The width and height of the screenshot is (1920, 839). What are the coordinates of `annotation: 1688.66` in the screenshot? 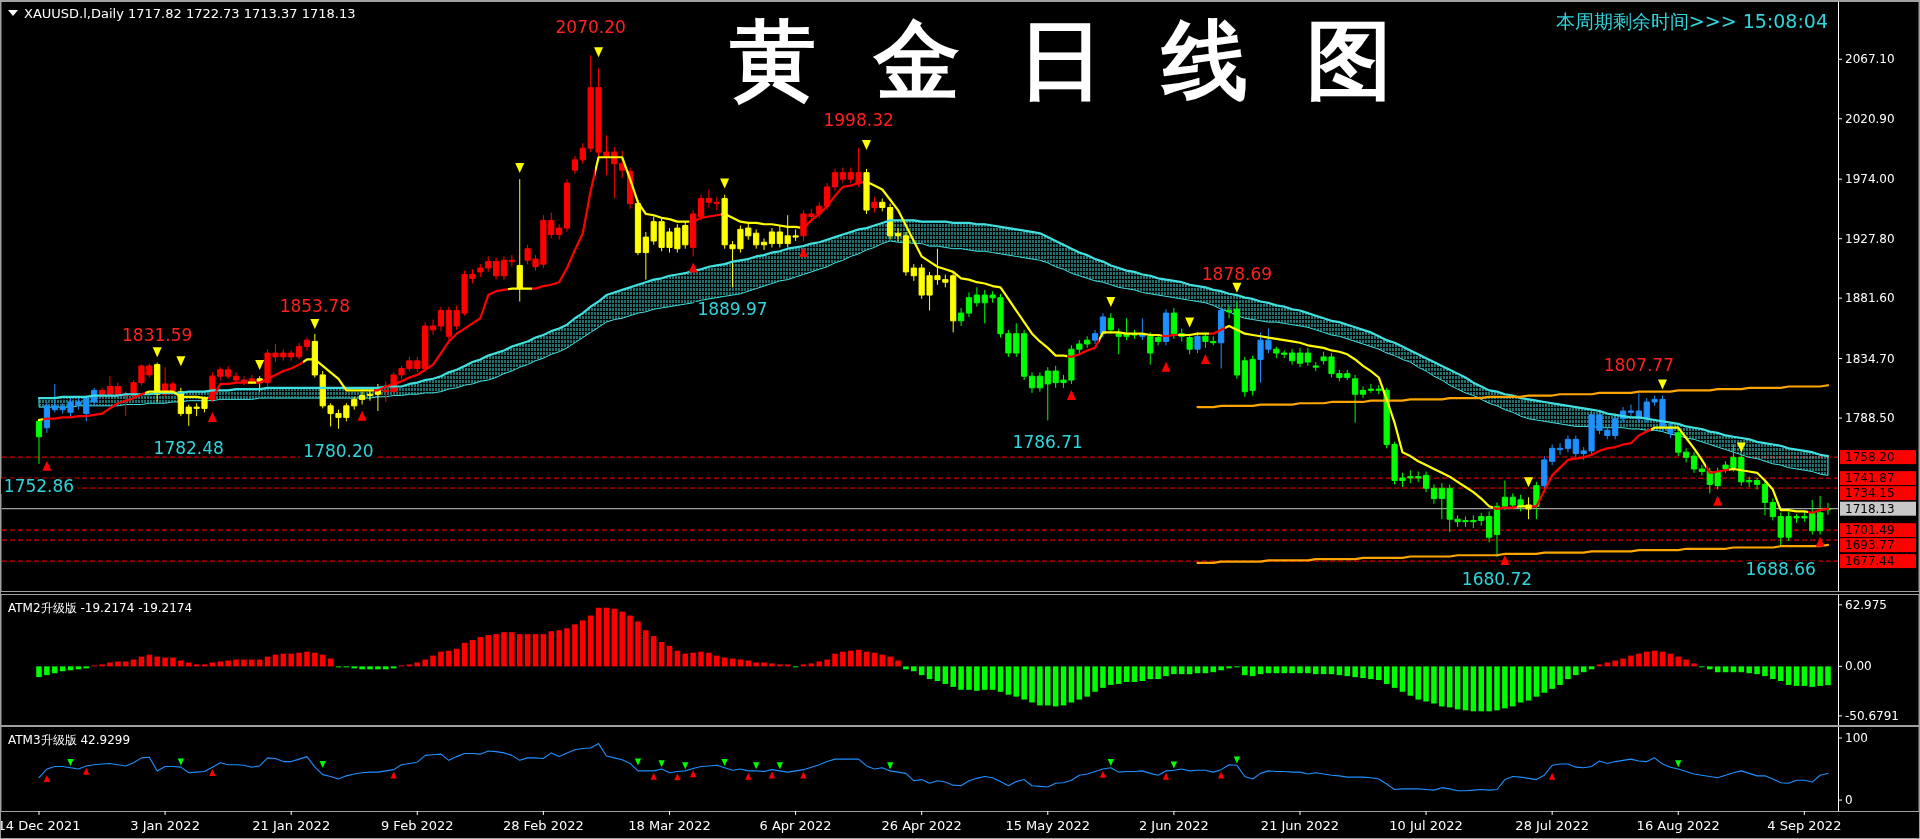 It's located at (1780, 568).